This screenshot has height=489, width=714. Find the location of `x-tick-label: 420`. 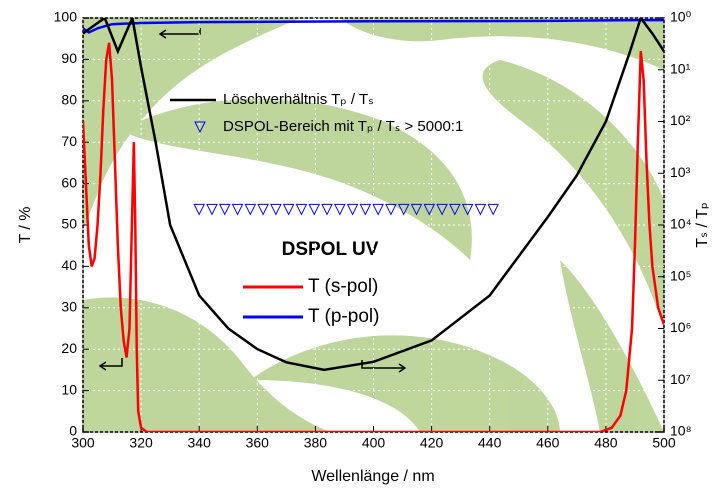

x-tick-label: 420 is located at coordinates (432, 443).